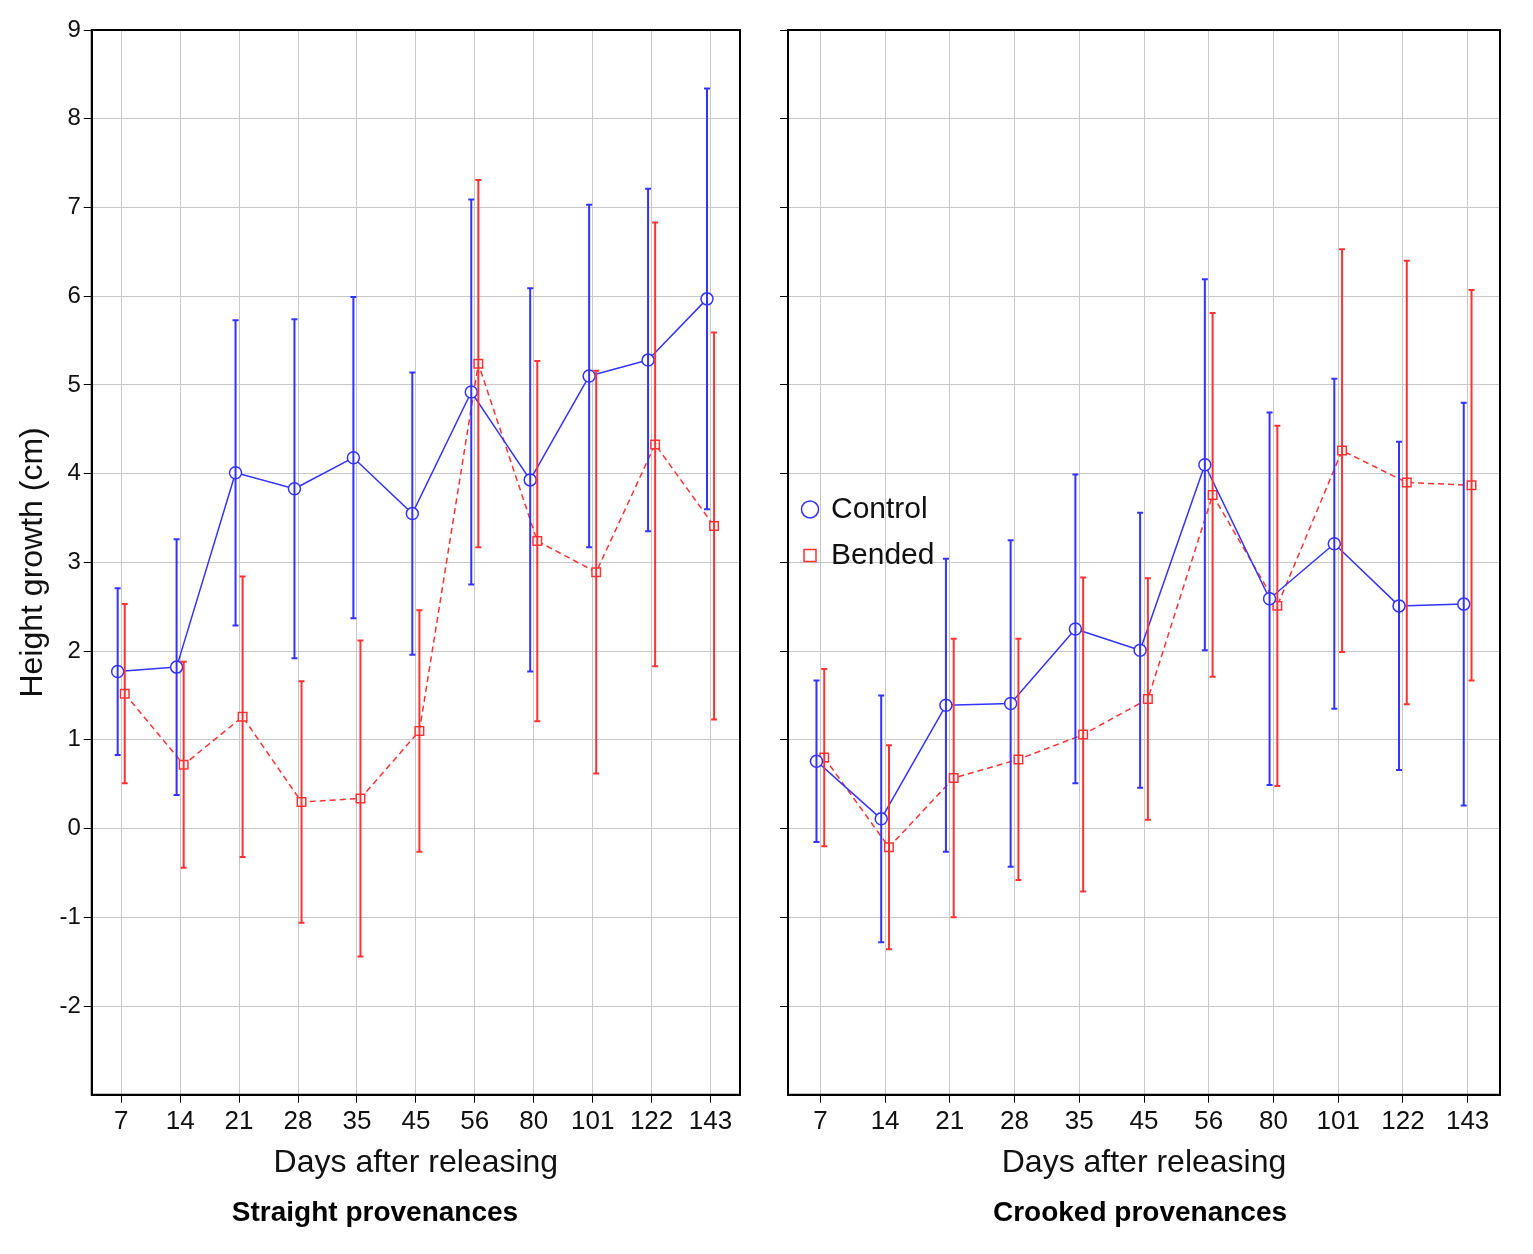 The image size is (1533, 1254). I want to click on text: Straight provenances, so click(375, 1211).